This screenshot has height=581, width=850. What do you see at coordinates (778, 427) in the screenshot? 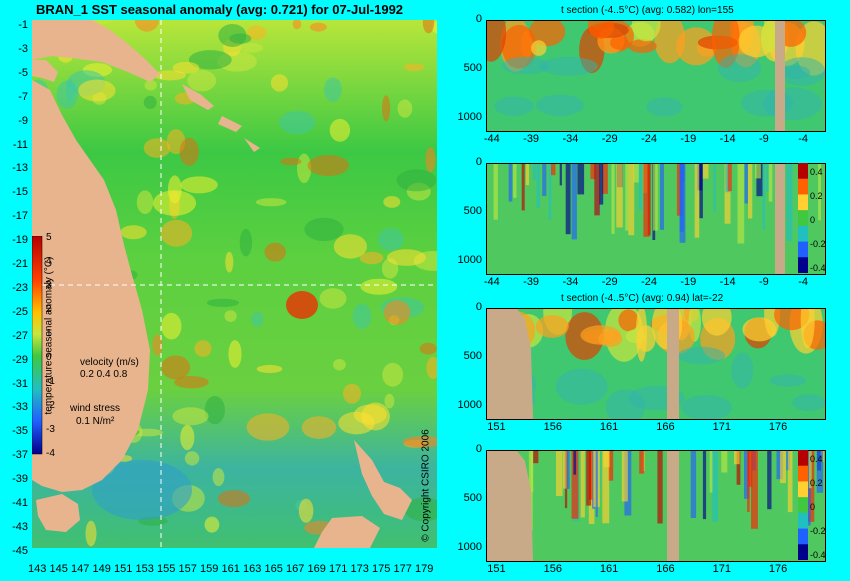
I see `section-xtick: 176` at bounding box center [778, 427].